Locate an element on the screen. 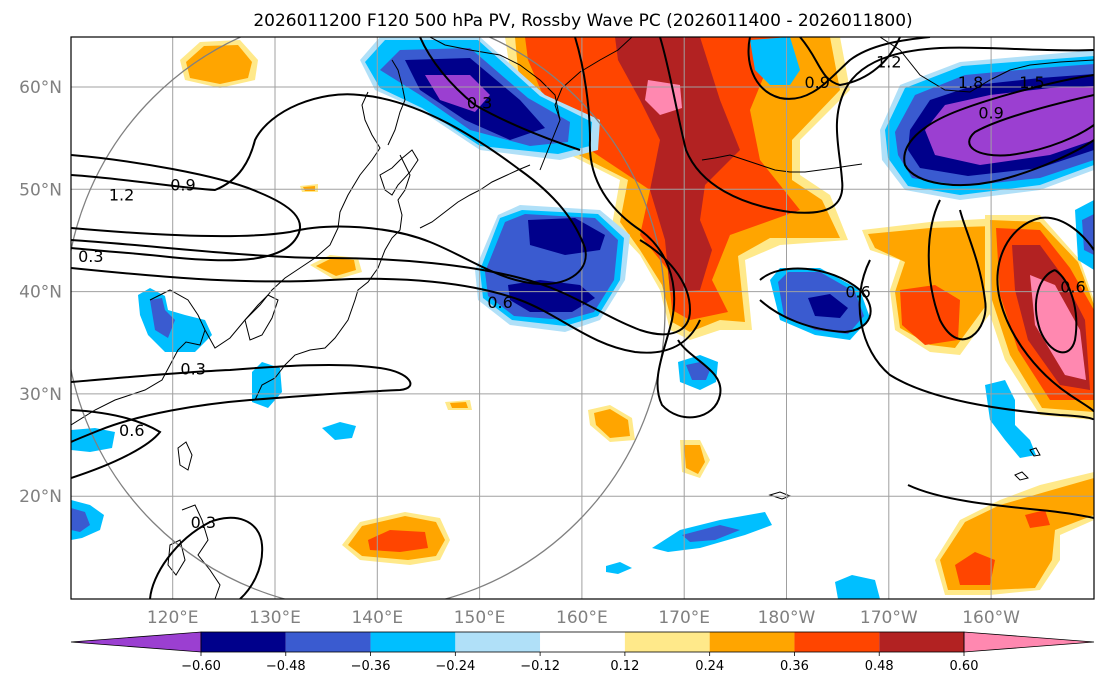 The height and width of the screenshot is (692, 1105). contour-ridge-west is located at coordinates (500, 94).